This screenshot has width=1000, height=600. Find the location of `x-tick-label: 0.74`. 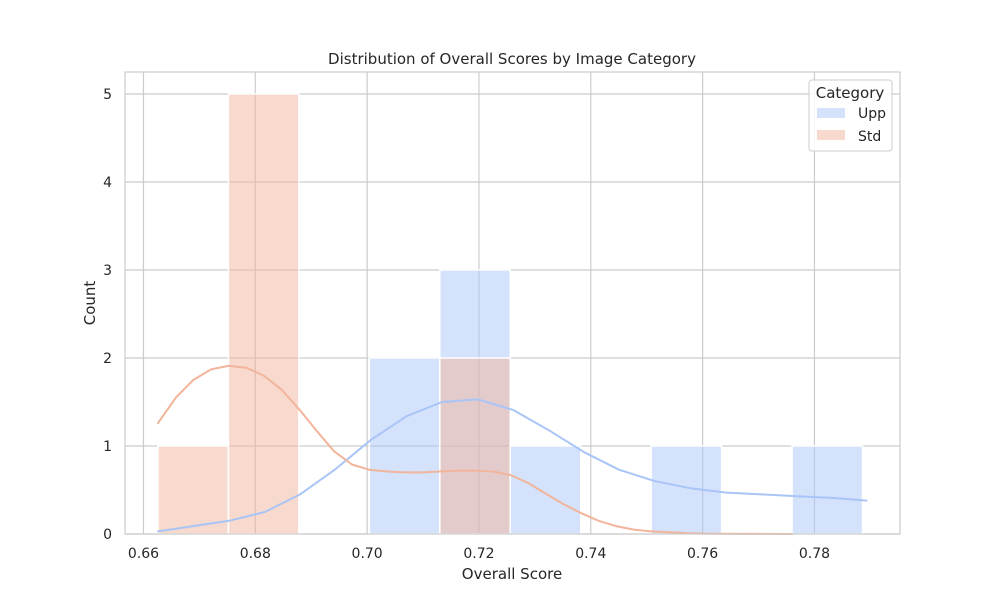

x-tick-label: 0.74 is located at coordinates (590, 554).